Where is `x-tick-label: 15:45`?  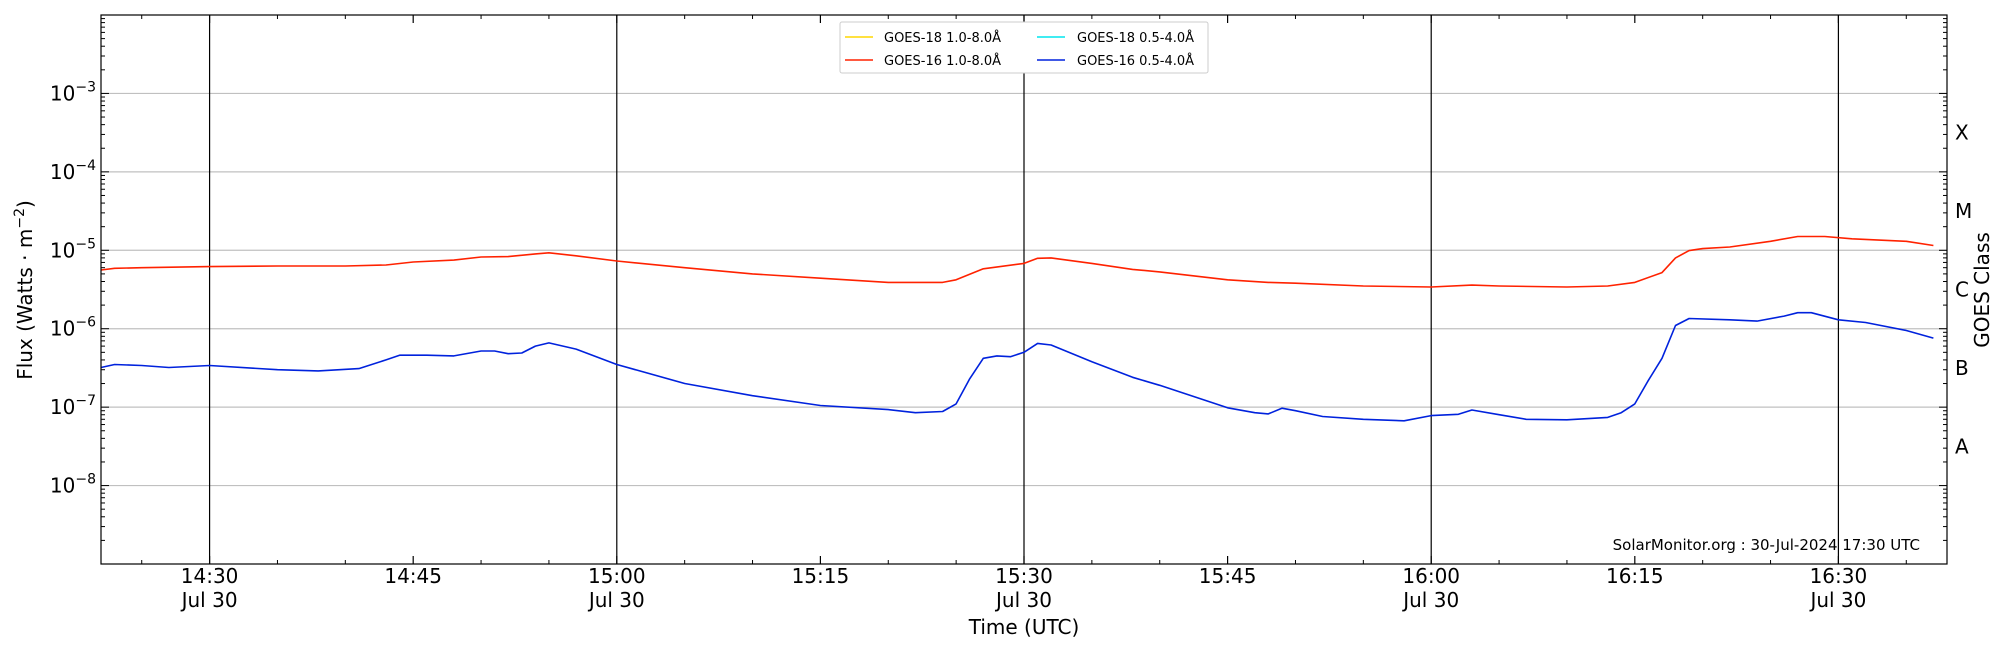 x-tick-label: 15:45 is located at coordinates (1228, 576).